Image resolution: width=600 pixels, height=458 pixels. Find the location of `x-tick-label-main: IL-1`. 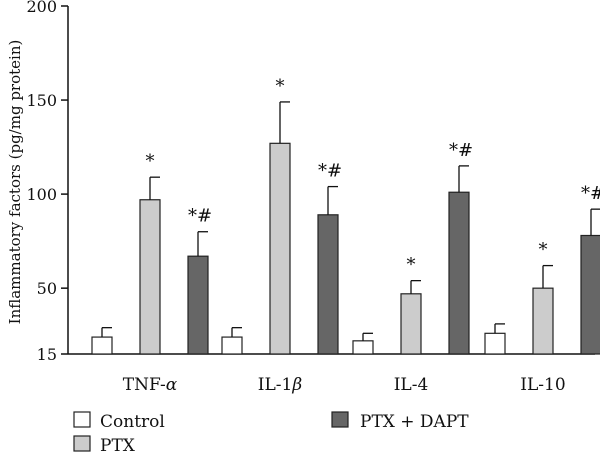

x-tick-label-main: IL-1 is located at coordinates (275, 385).